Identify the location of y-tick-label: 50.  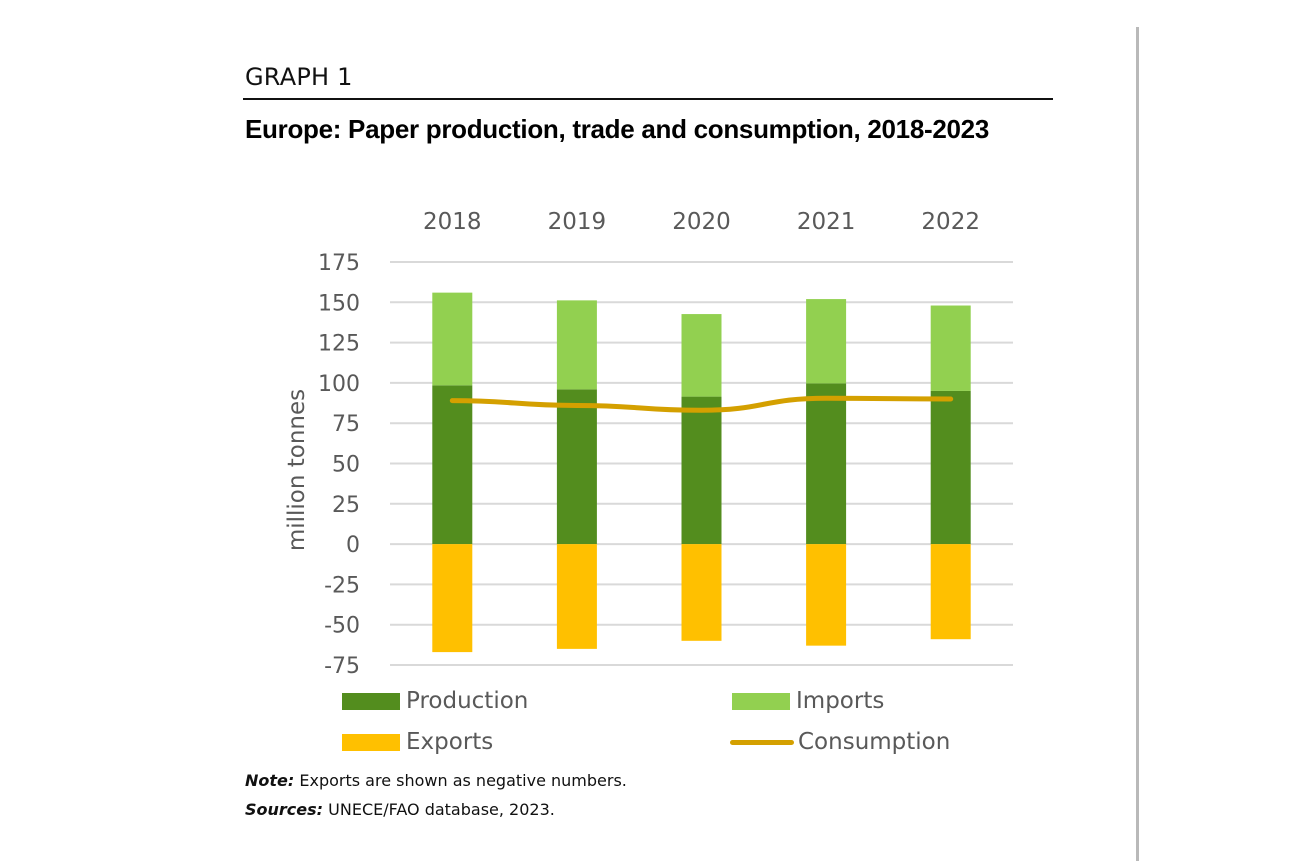
(346, 465).